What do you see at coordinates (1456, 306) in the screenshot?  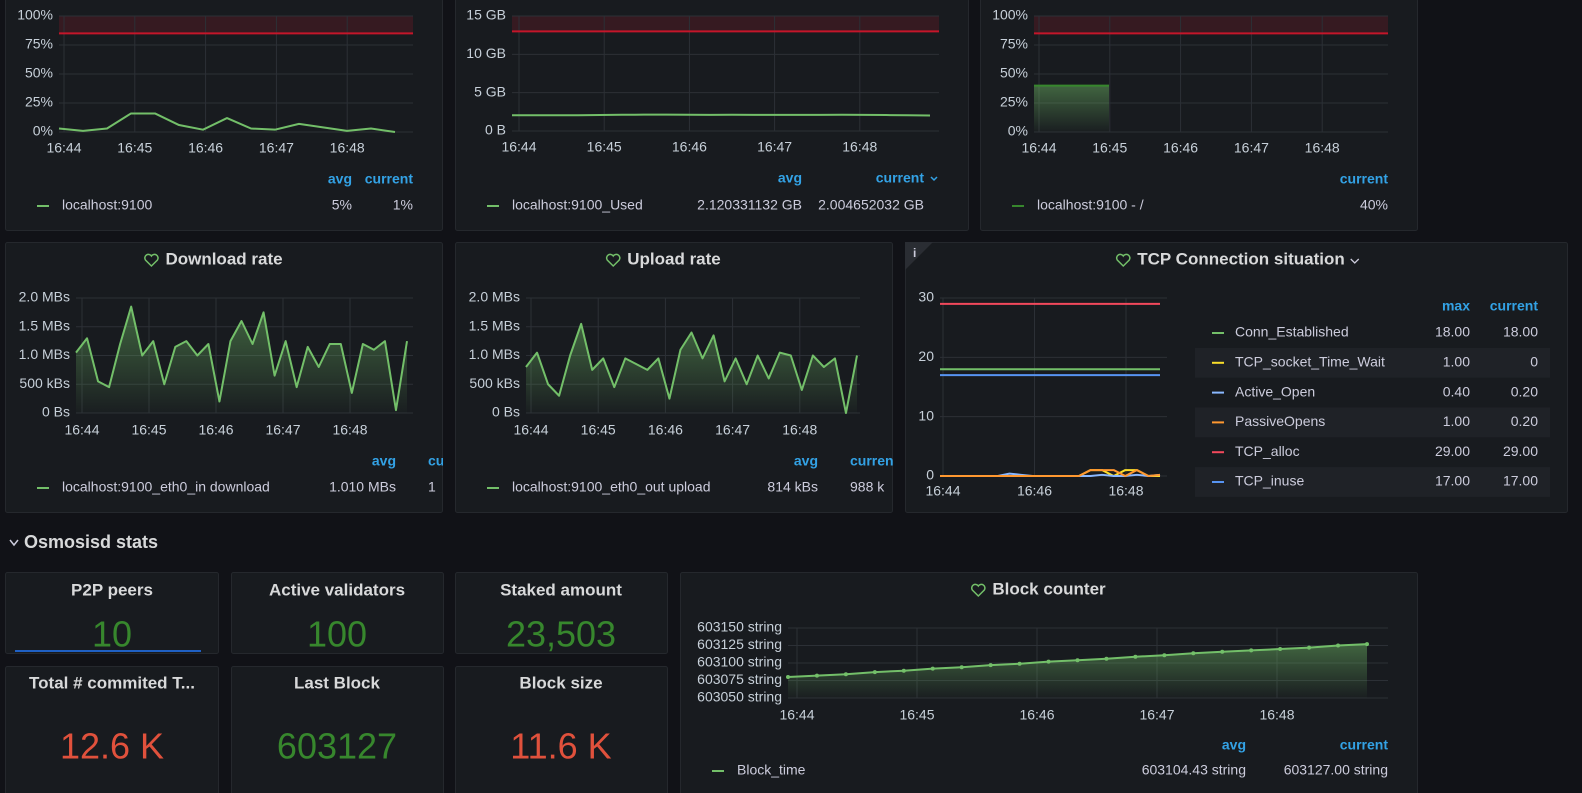 I see `legend-header: max` at bounding box center [1456, 306].